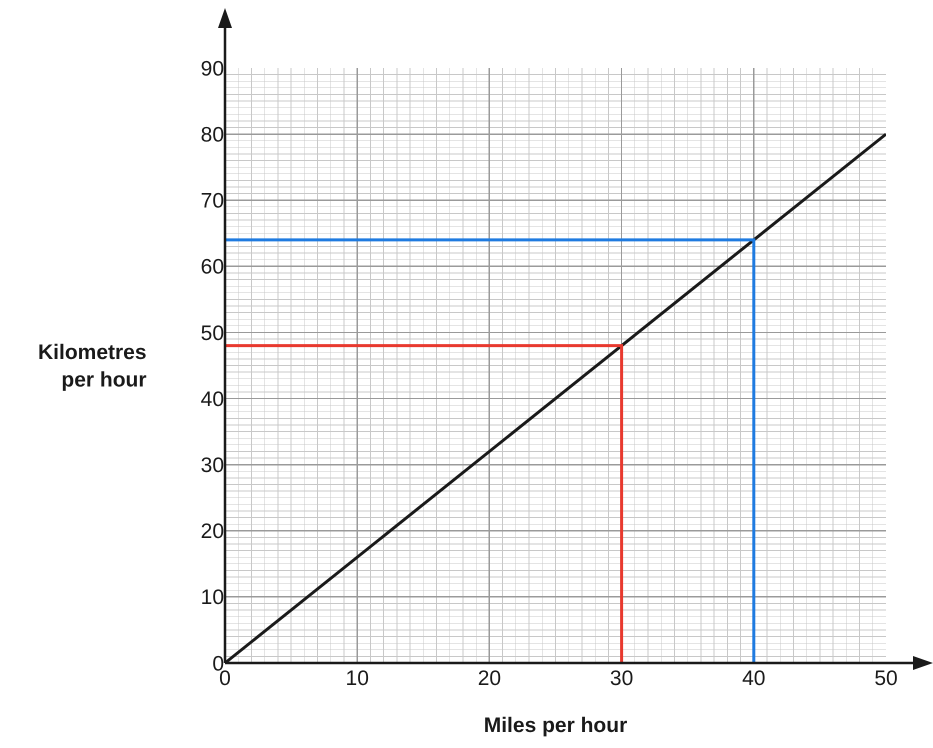 The image size is (933, 748). I want to click on x-tick-label: 10, so click(357, 678).